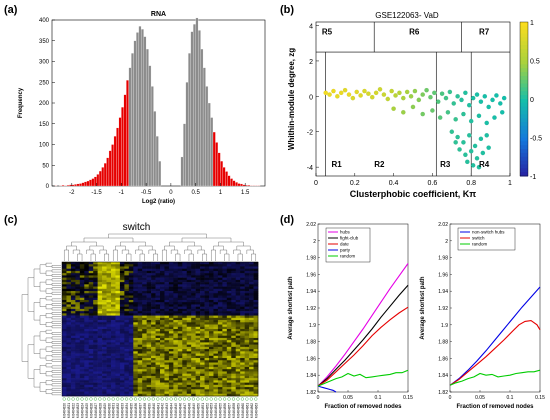 The width and height of the screenshot is (550, 420). What do you see at coordinates (524, 120) in the screenshot?
I see `colorbar-segment` at bounding box center [524, 120].